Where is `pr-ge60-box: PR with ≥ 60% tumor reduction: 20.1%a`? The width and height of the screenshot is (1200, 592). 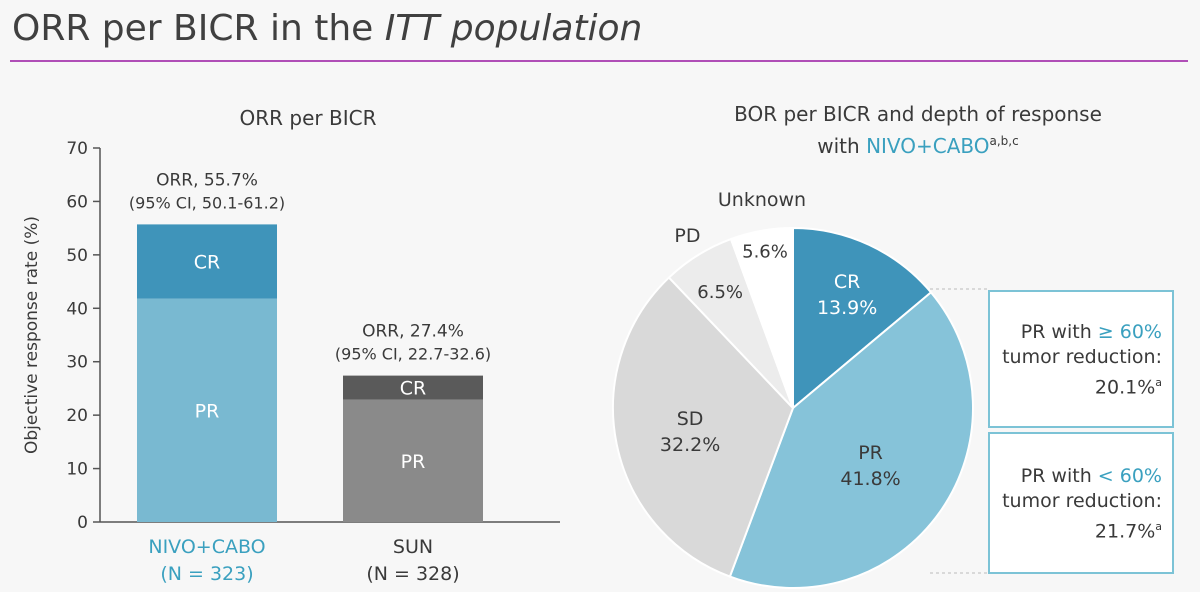
pr-ge60-box: PR with ≥ 60% tumor reduction: 20.1%a is located at coordinates (1081, 359).